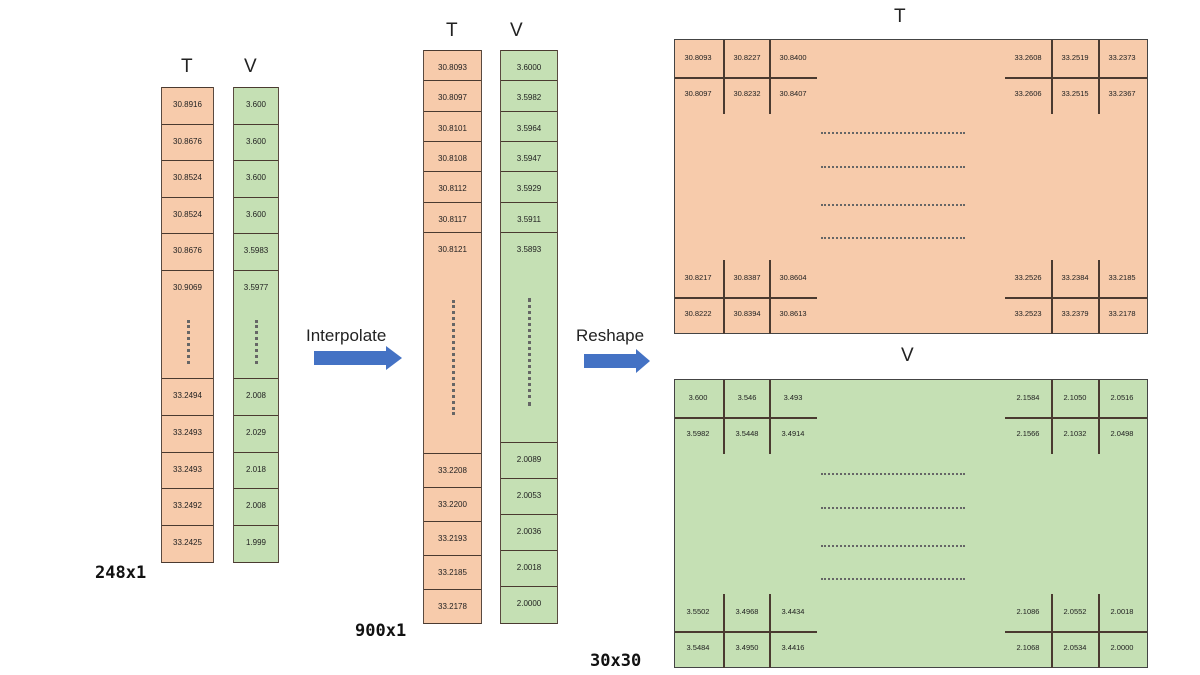 The image size is (1200, 675). What do you see at coordinates (1028, 647) in the screenshot?
I see `matrix-cell: 2.1068` at bounding box center [1028, 647].